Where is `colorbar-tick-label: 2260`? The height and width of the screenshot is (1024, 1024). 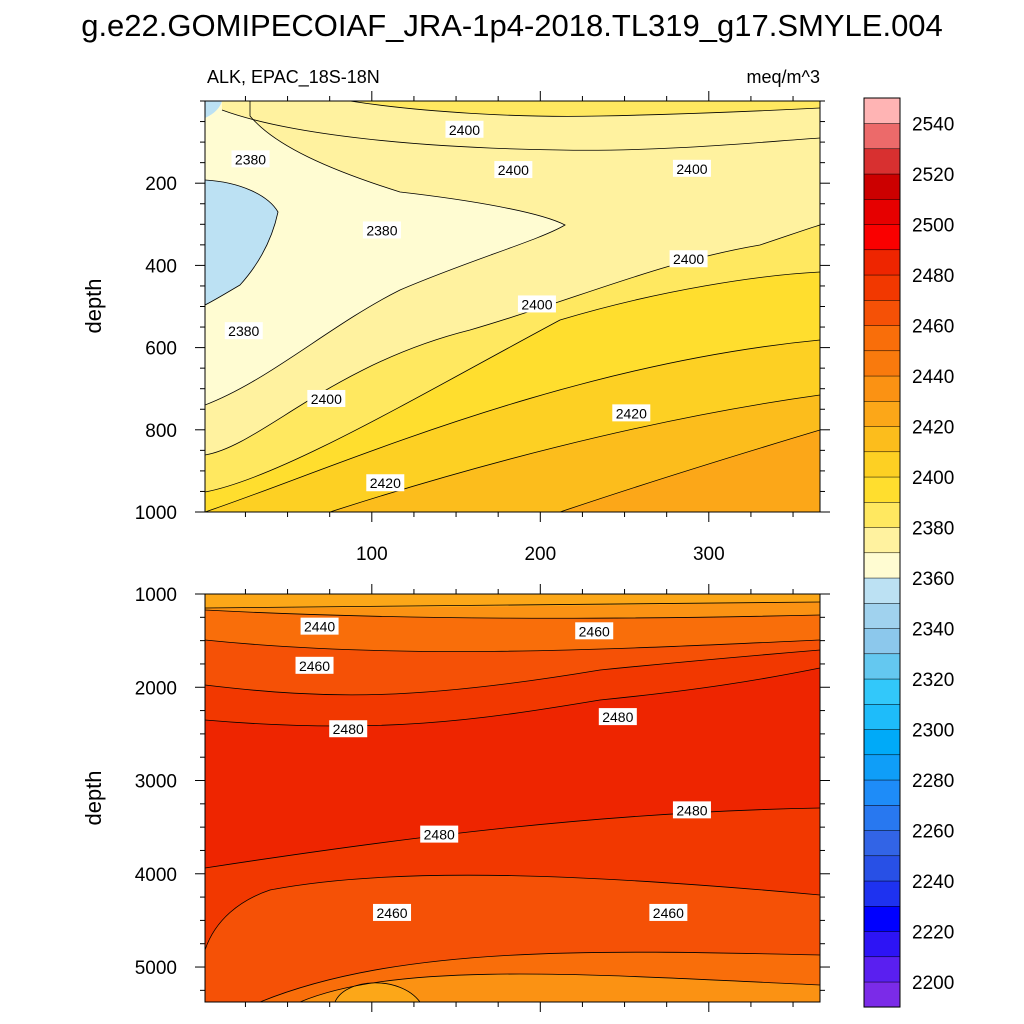 colorbar-tick-label: 2260 is located at coordinates (933, 831).